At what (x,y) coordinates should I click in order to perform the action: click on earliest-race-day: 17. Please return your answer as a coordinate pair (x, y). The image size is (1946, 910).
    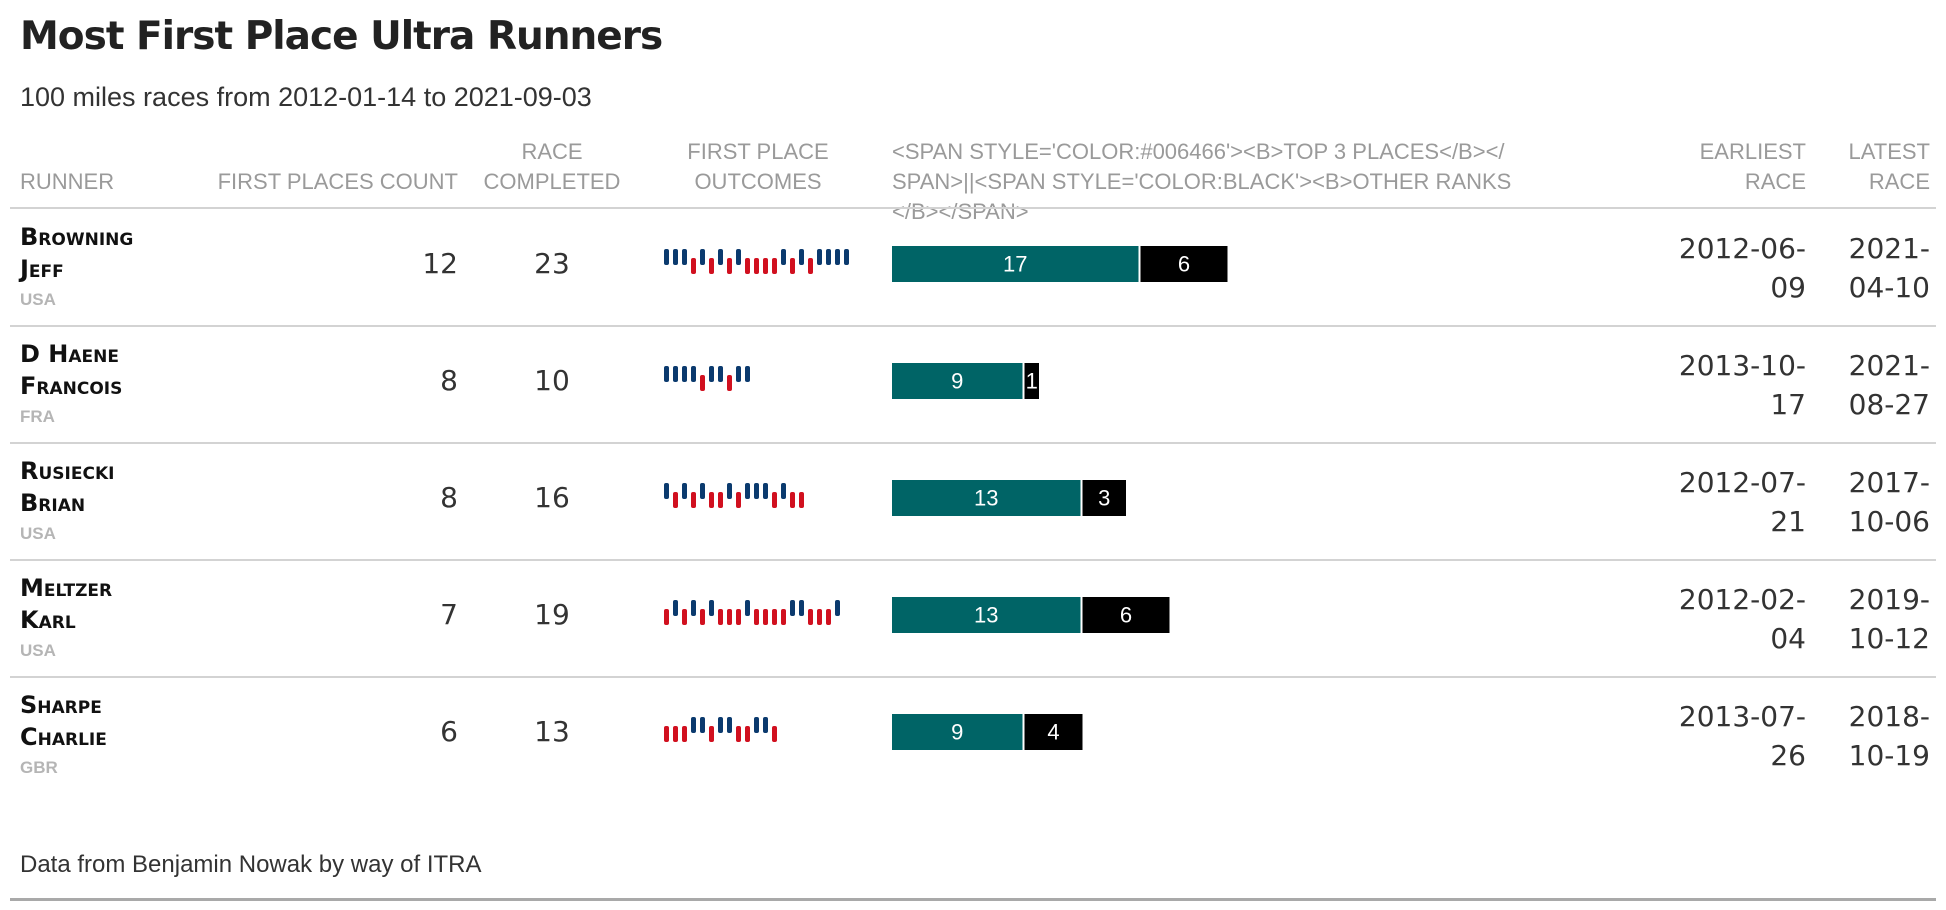
    Looking at the image, I should click on (1788, 404).